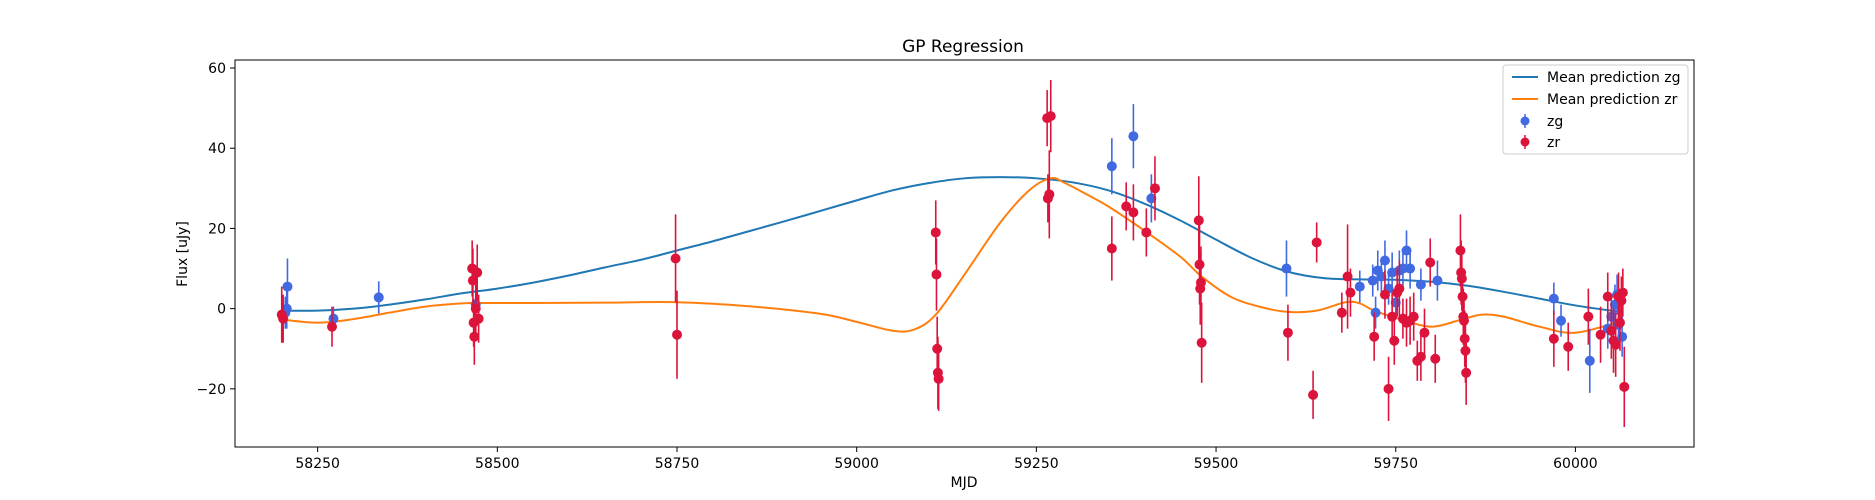 The width and height of the screenshot is (1875, 500). I want to click on y-tick-label: 20, so click(217, 229).